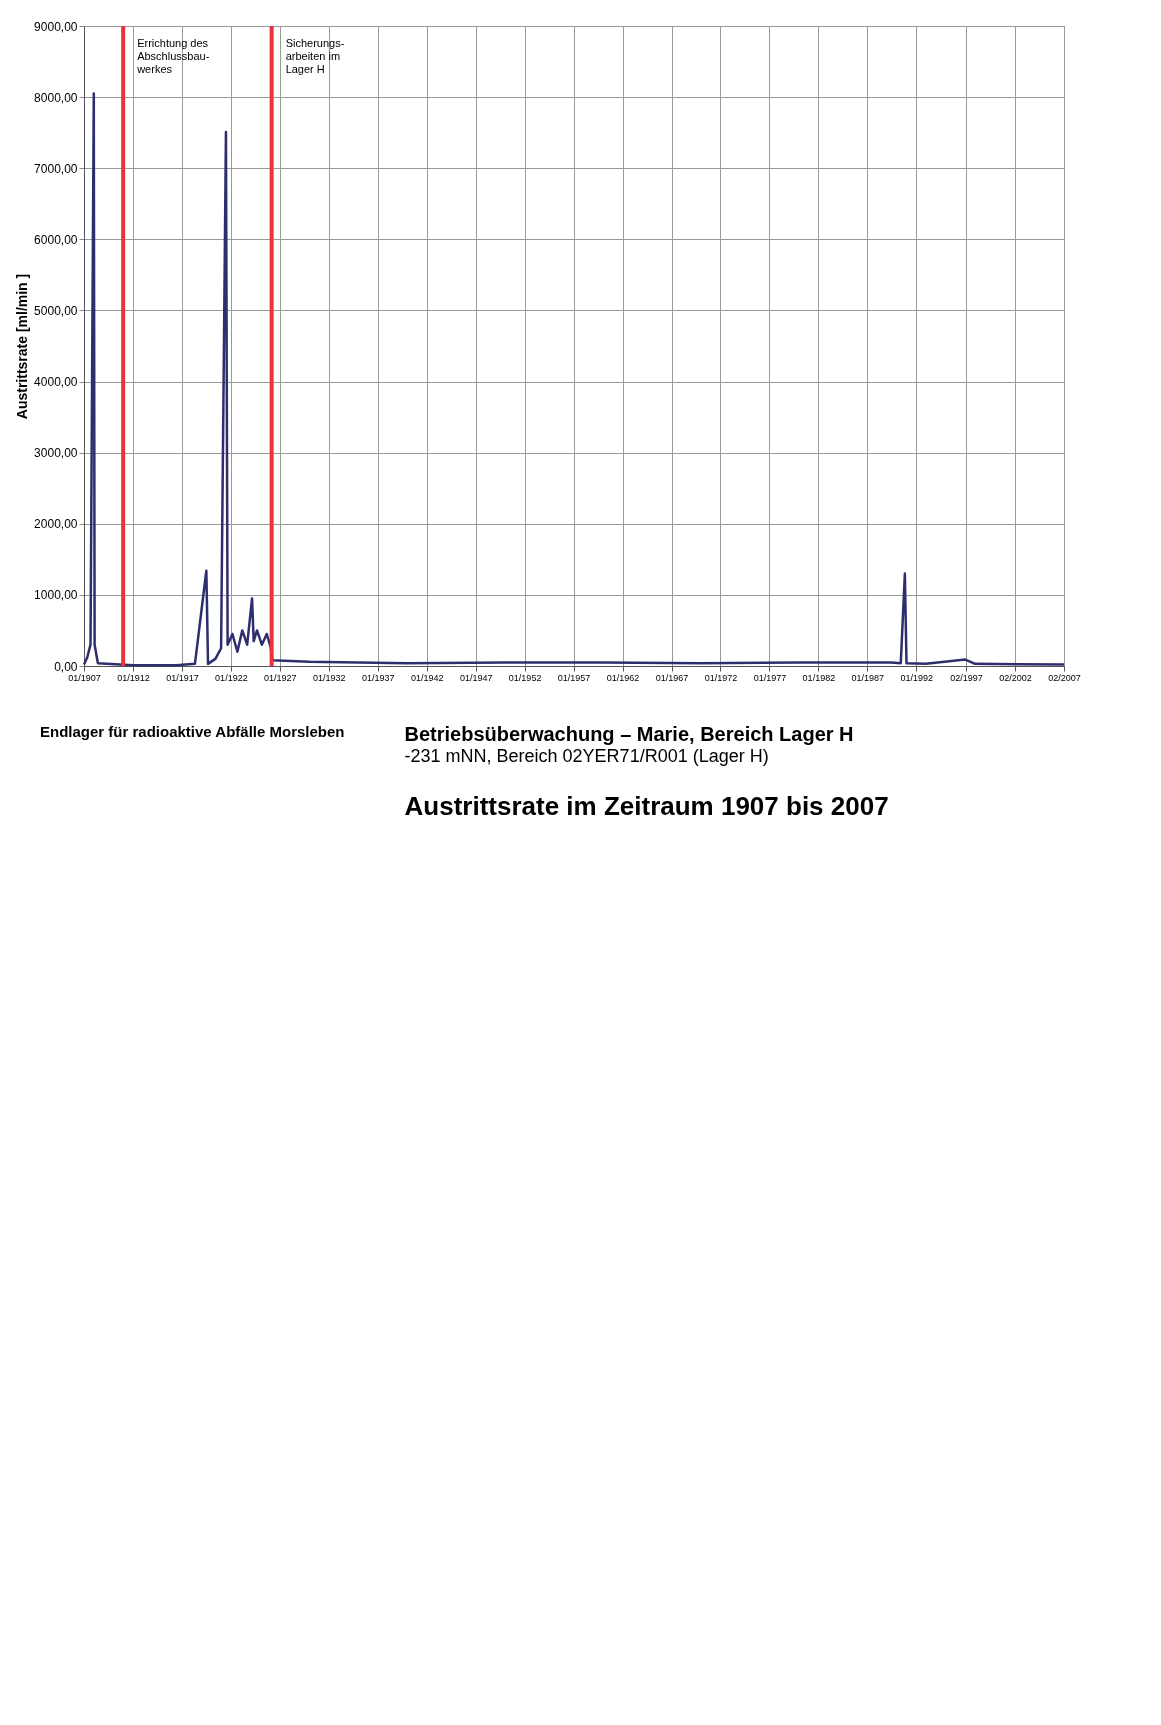  I want to click on x-tick-label: 01/1912, so click(133, 677).